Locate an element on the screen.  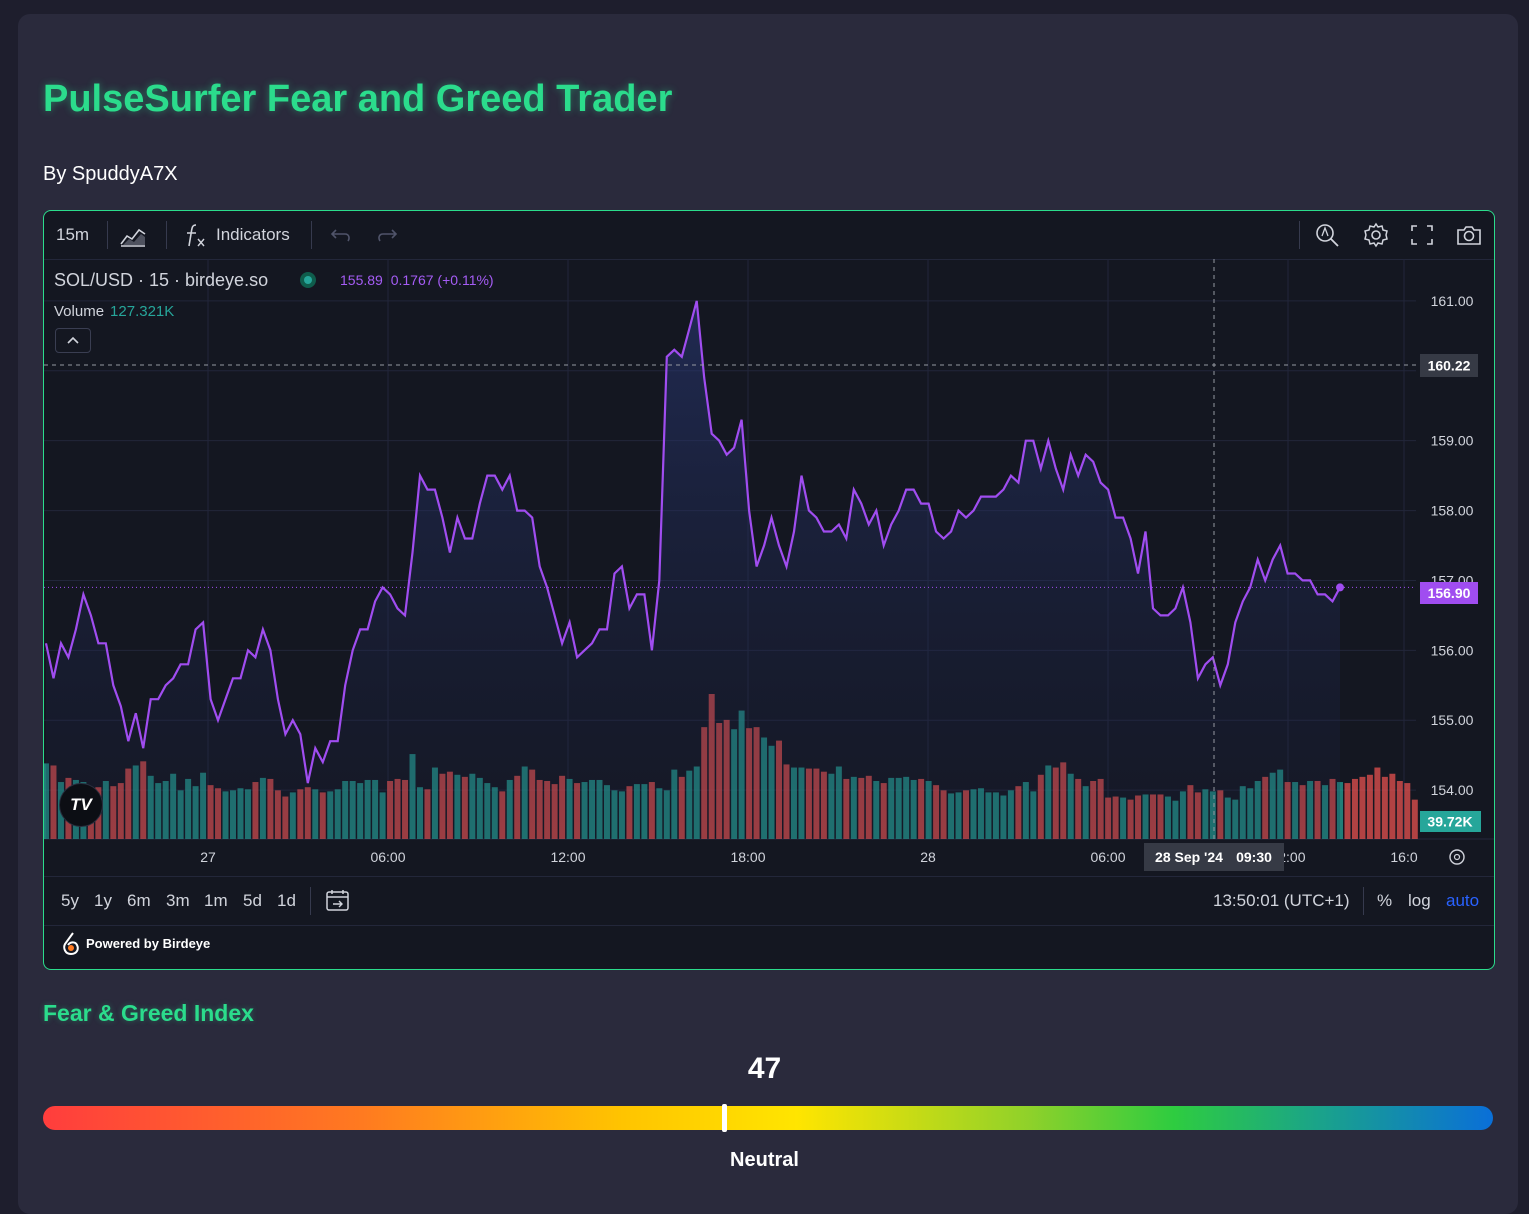
chevron-up-icon is located at coordinates (73, 340).